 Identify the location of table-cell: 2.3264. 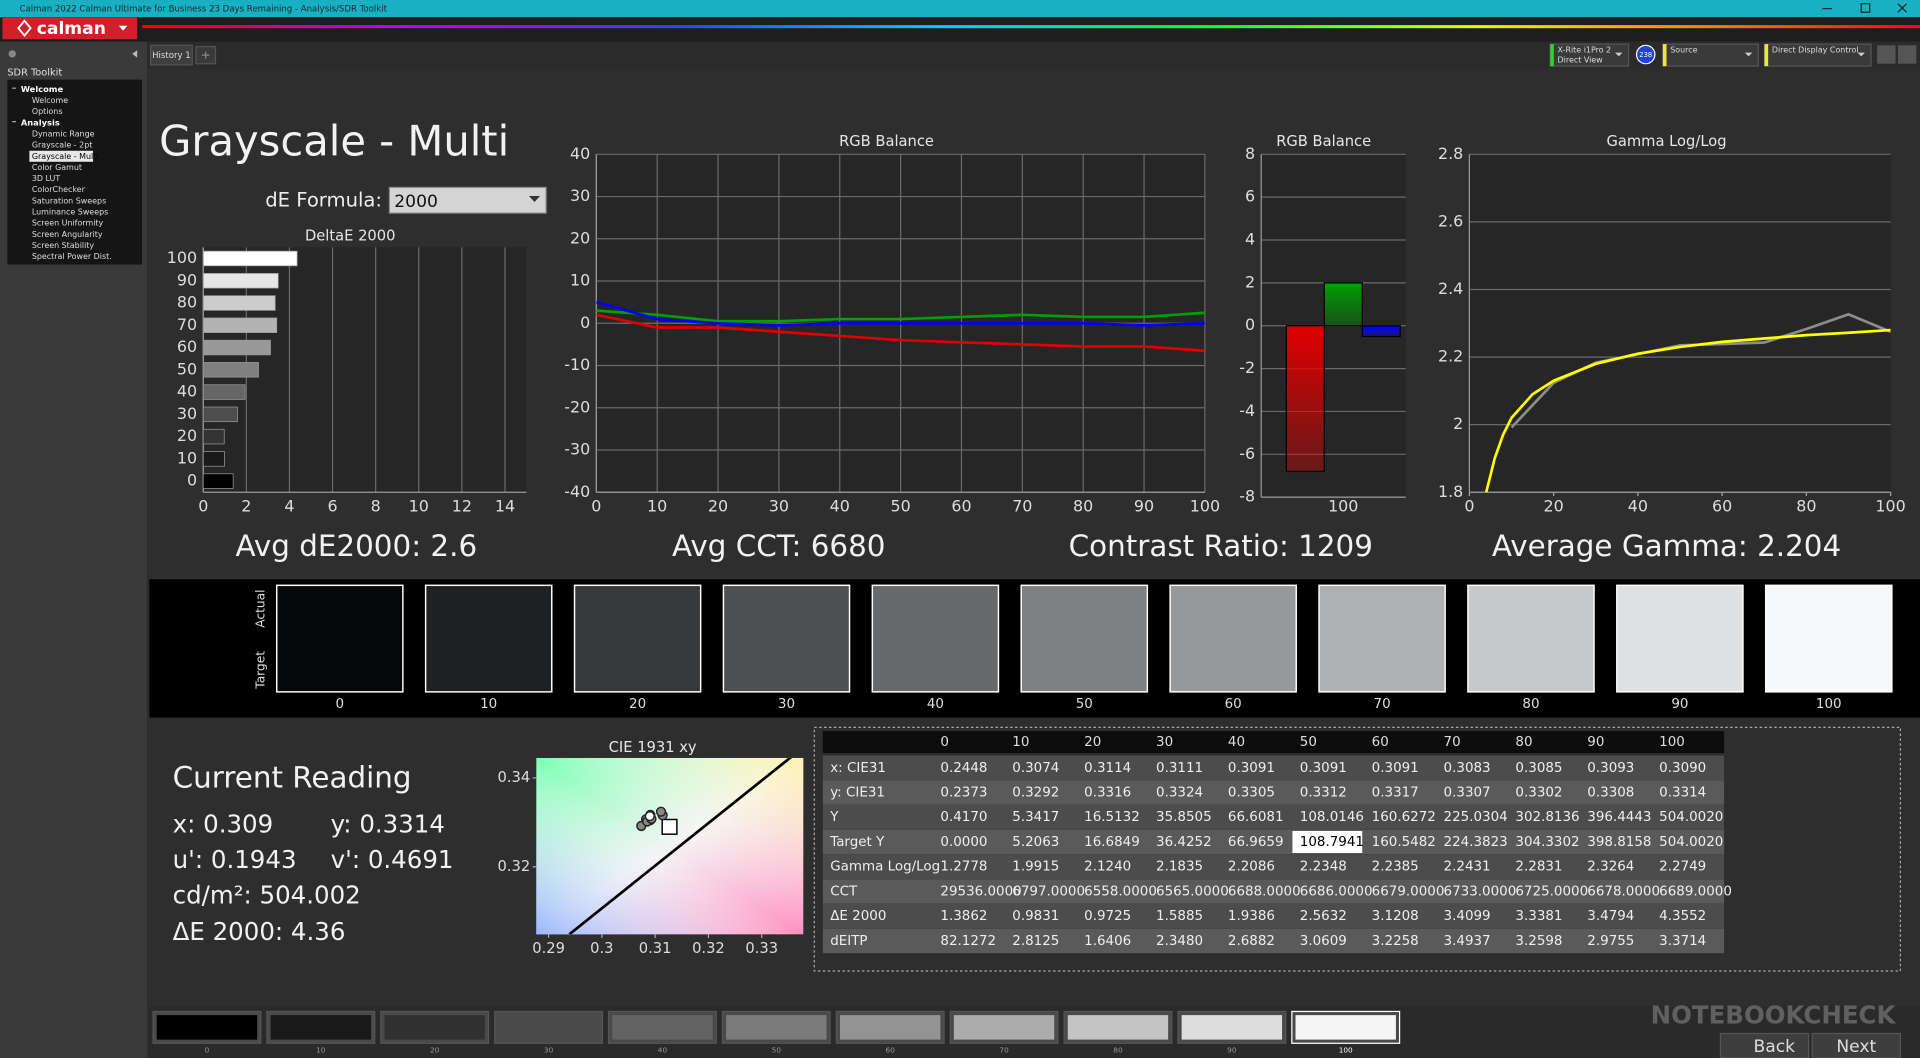
(1610, 867).